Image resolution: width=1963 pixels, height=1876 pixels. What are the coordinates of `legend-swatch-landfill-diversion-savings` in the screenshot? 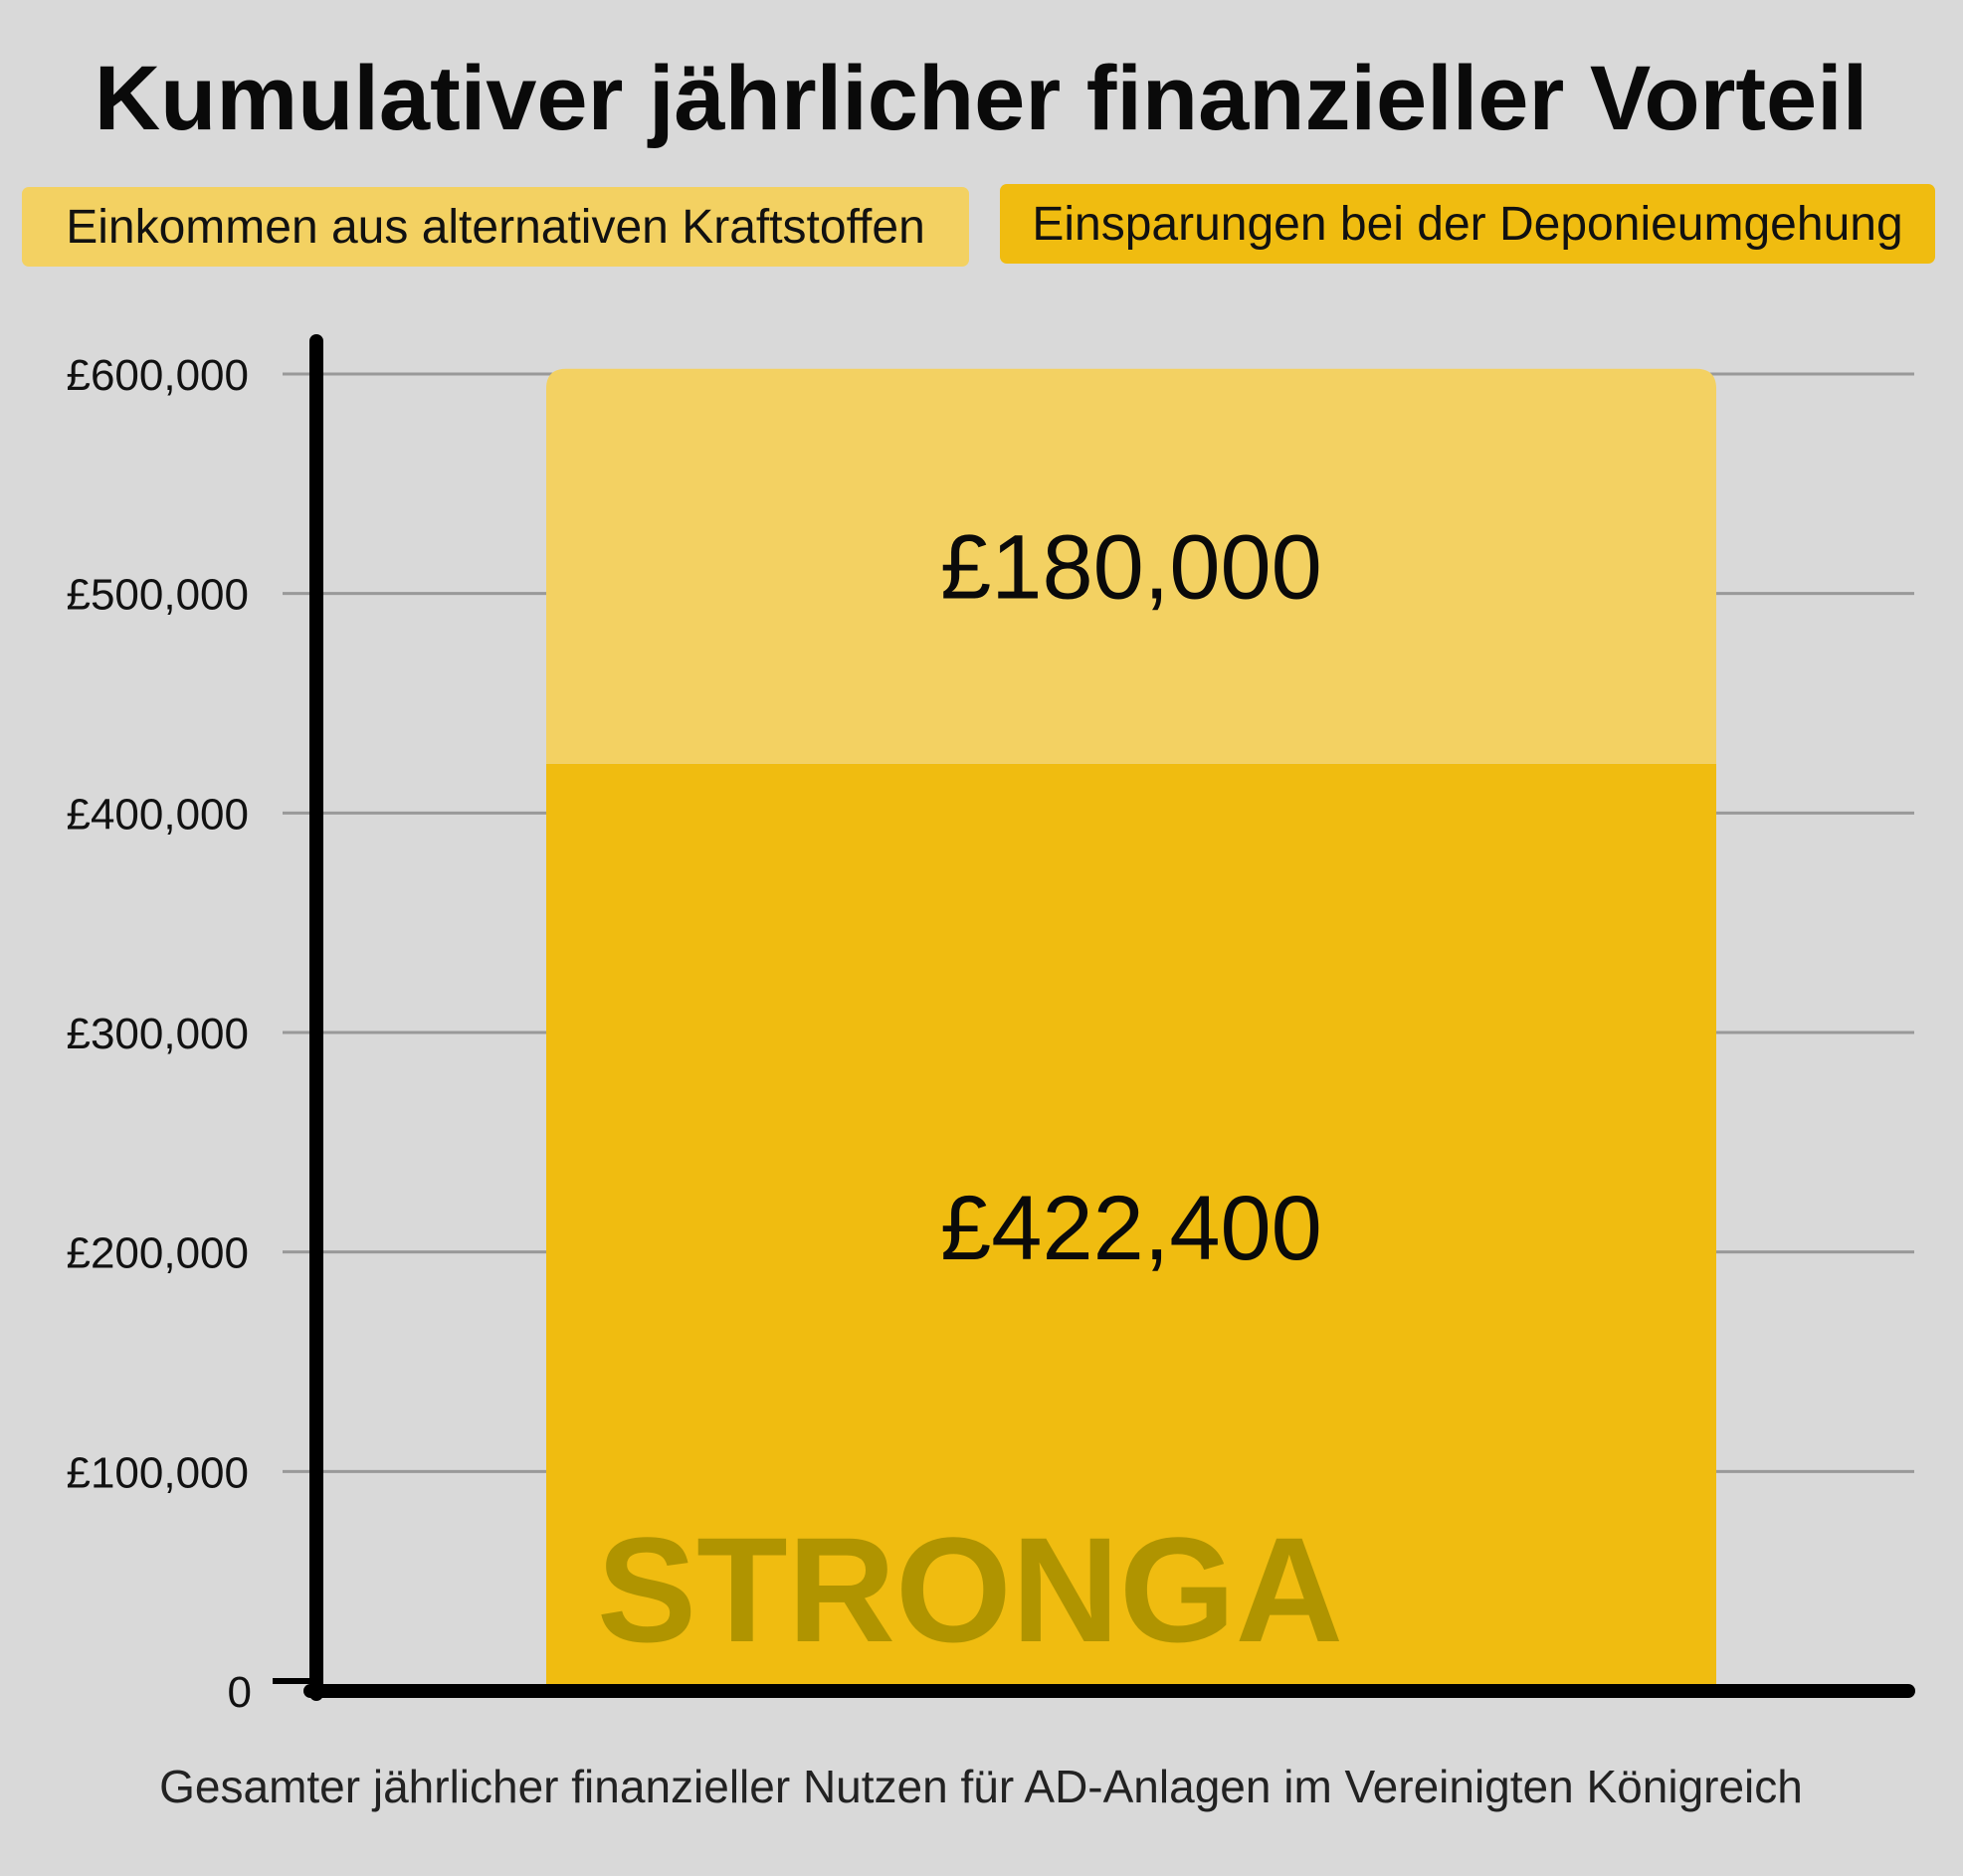 It's located at (1468, 224).